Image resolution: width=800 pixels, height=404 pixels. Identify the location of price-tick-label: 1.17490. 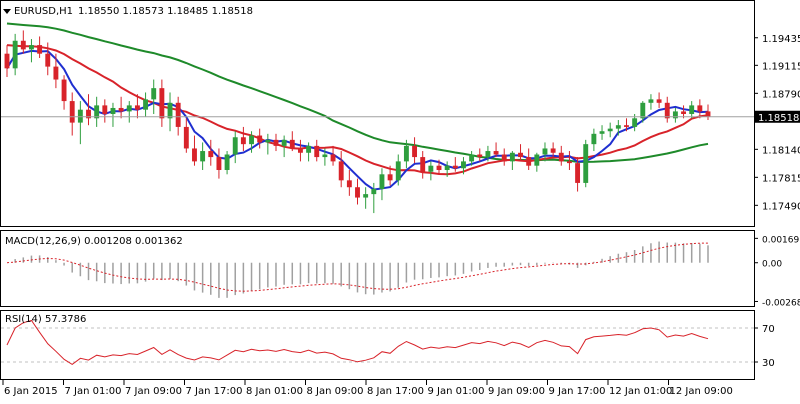
(781, 206).